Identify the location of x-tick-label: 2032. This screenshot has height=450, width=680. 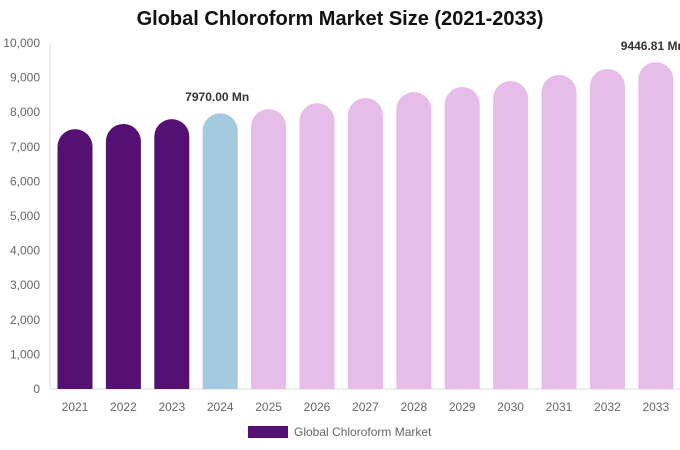
(607, 407).